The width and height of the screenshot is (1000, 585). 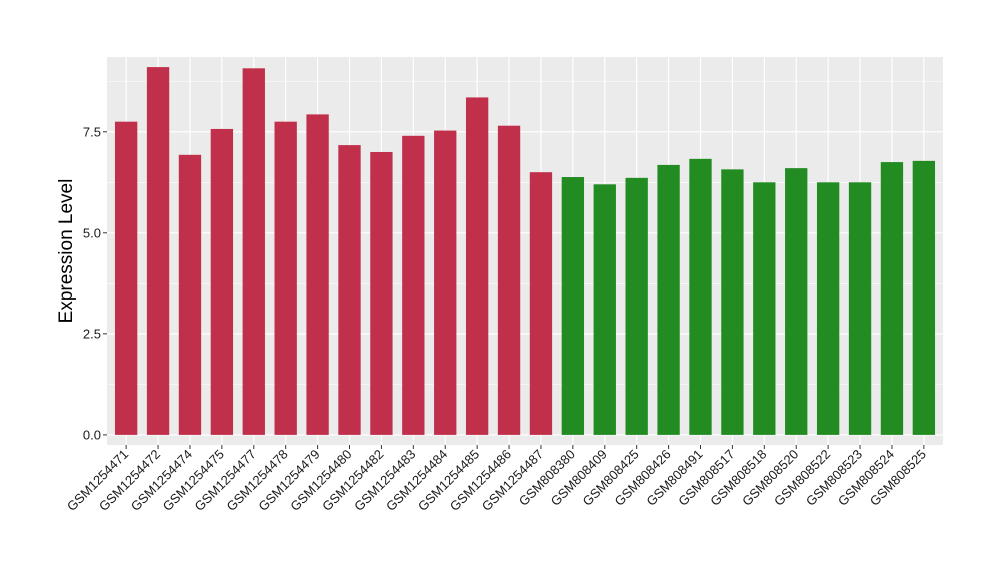 I want to click on y-tick-label: 7.5, so click(x=92, y=131).